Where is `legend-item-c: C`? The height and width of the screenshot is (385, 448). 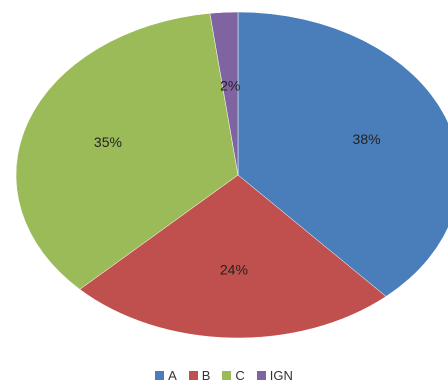 legend-item-c: C is located at coordinates (233, 375).